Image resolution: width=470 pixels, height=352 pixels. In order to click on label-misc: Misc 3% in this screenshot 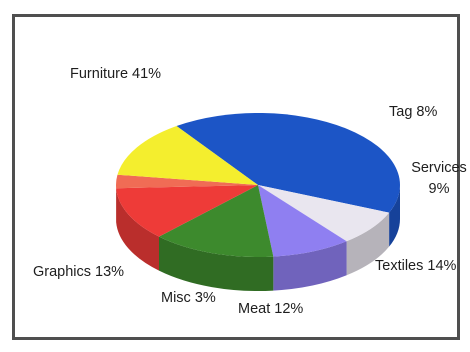, I will do `click(188, 298)`.